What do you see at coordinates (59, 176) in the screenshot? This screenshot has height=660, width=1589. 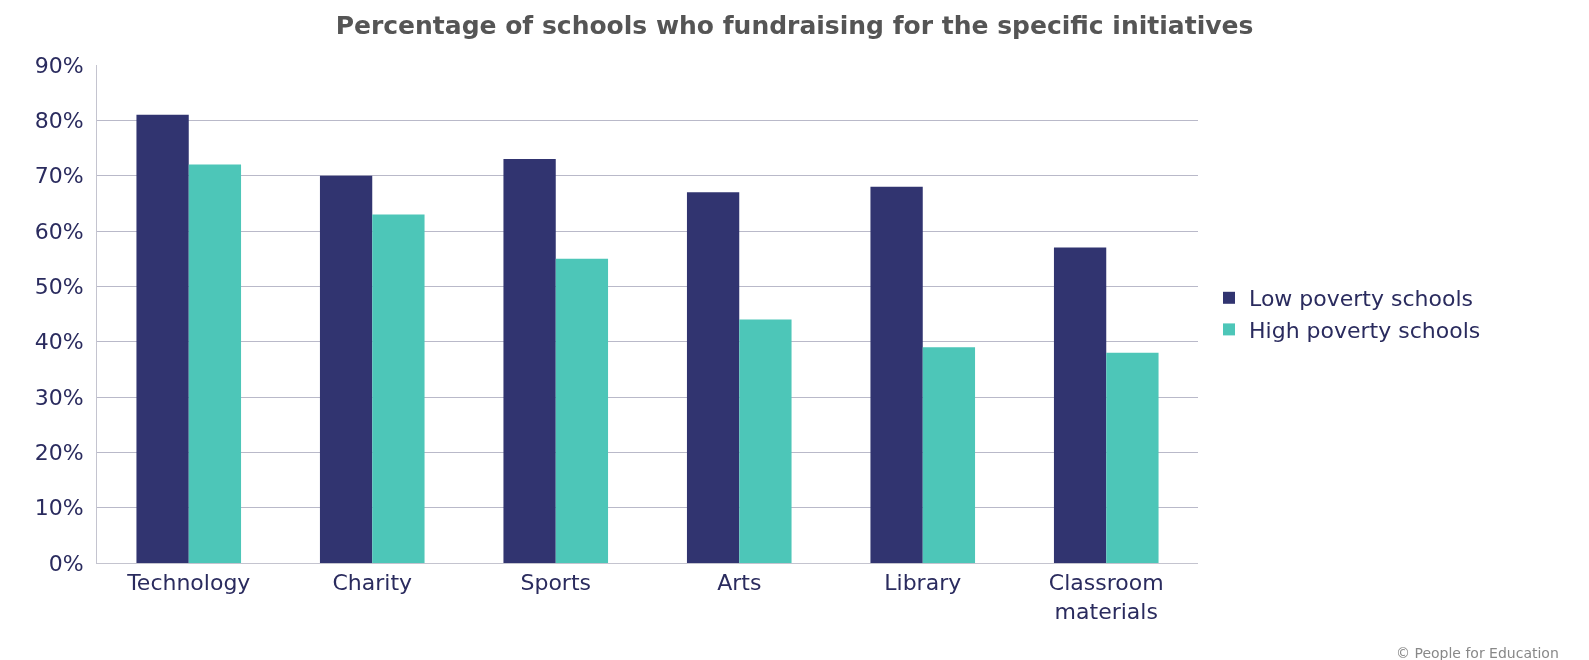 I see `y-tick-label: 70%` at bounding box center [59, 176].